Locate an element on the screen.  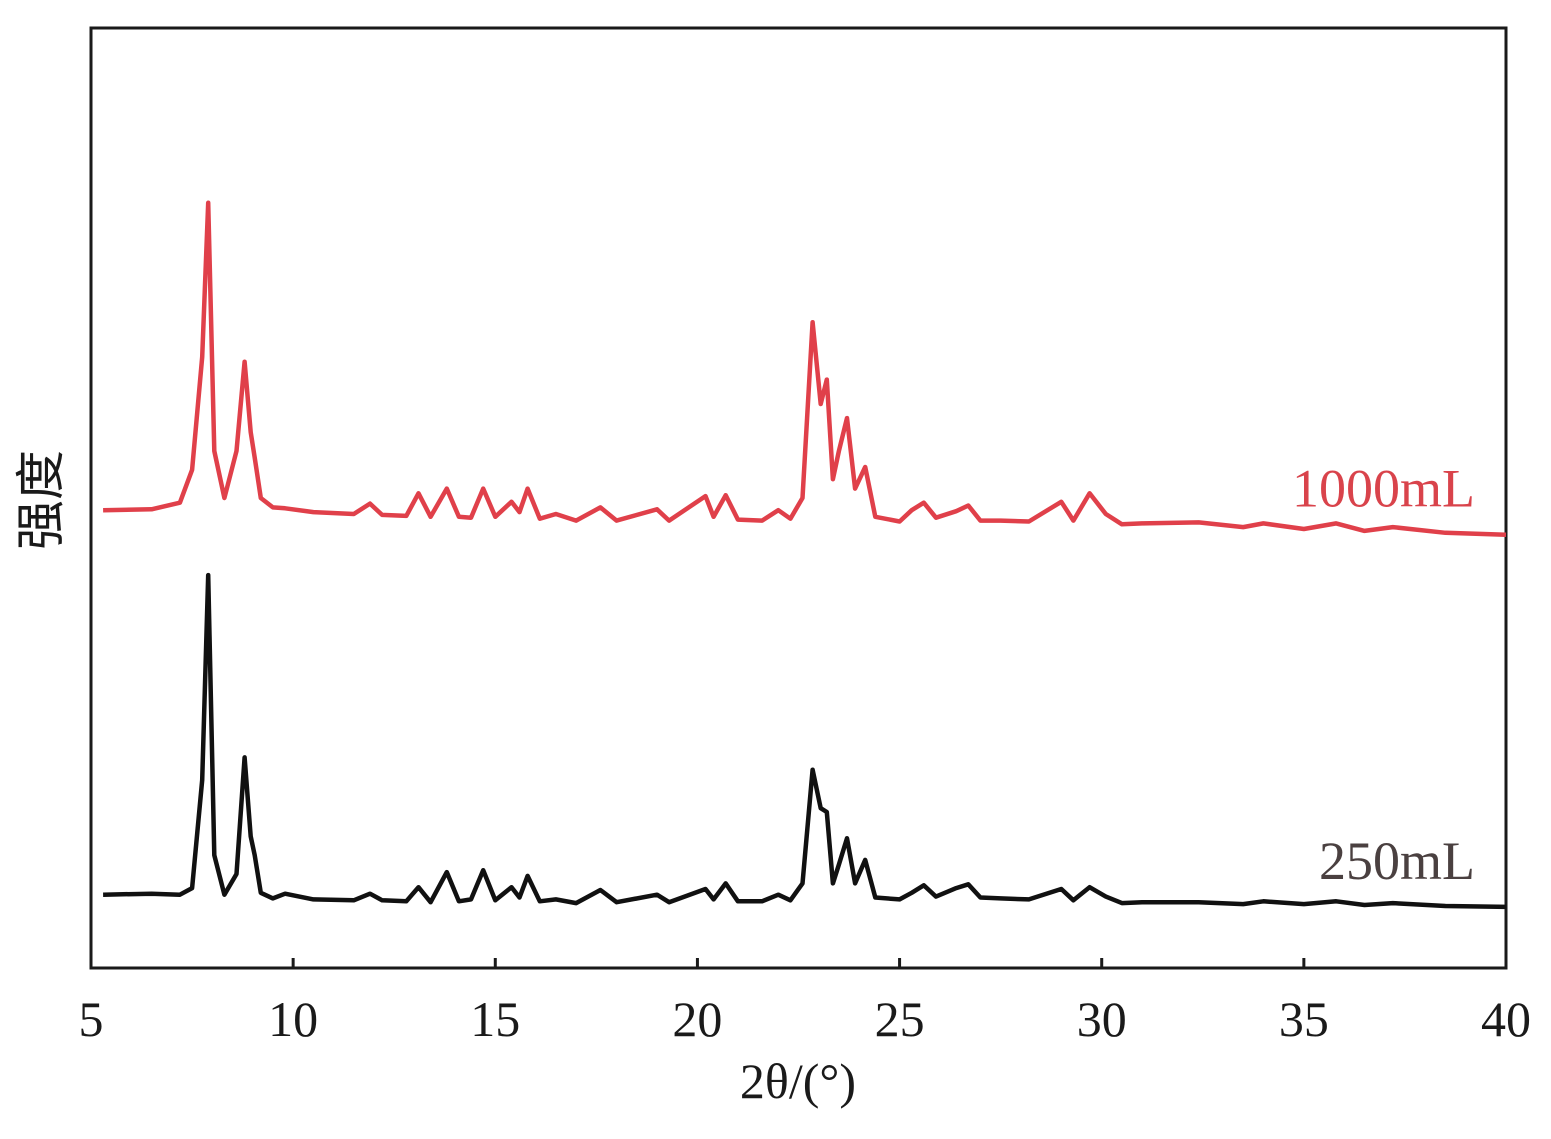
x-tick-label: 25 is located at coordinates (900, 1019).